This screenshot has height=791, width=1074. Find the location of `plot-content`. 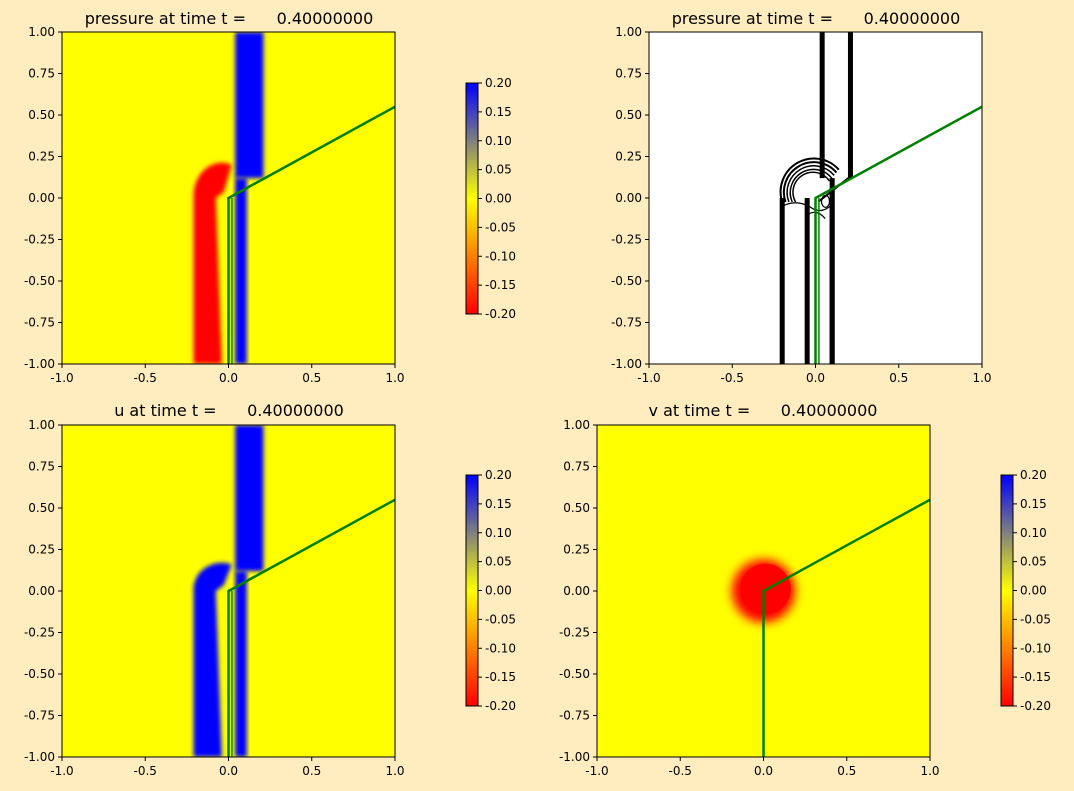

plot-content is located at coordinates (830, 627).